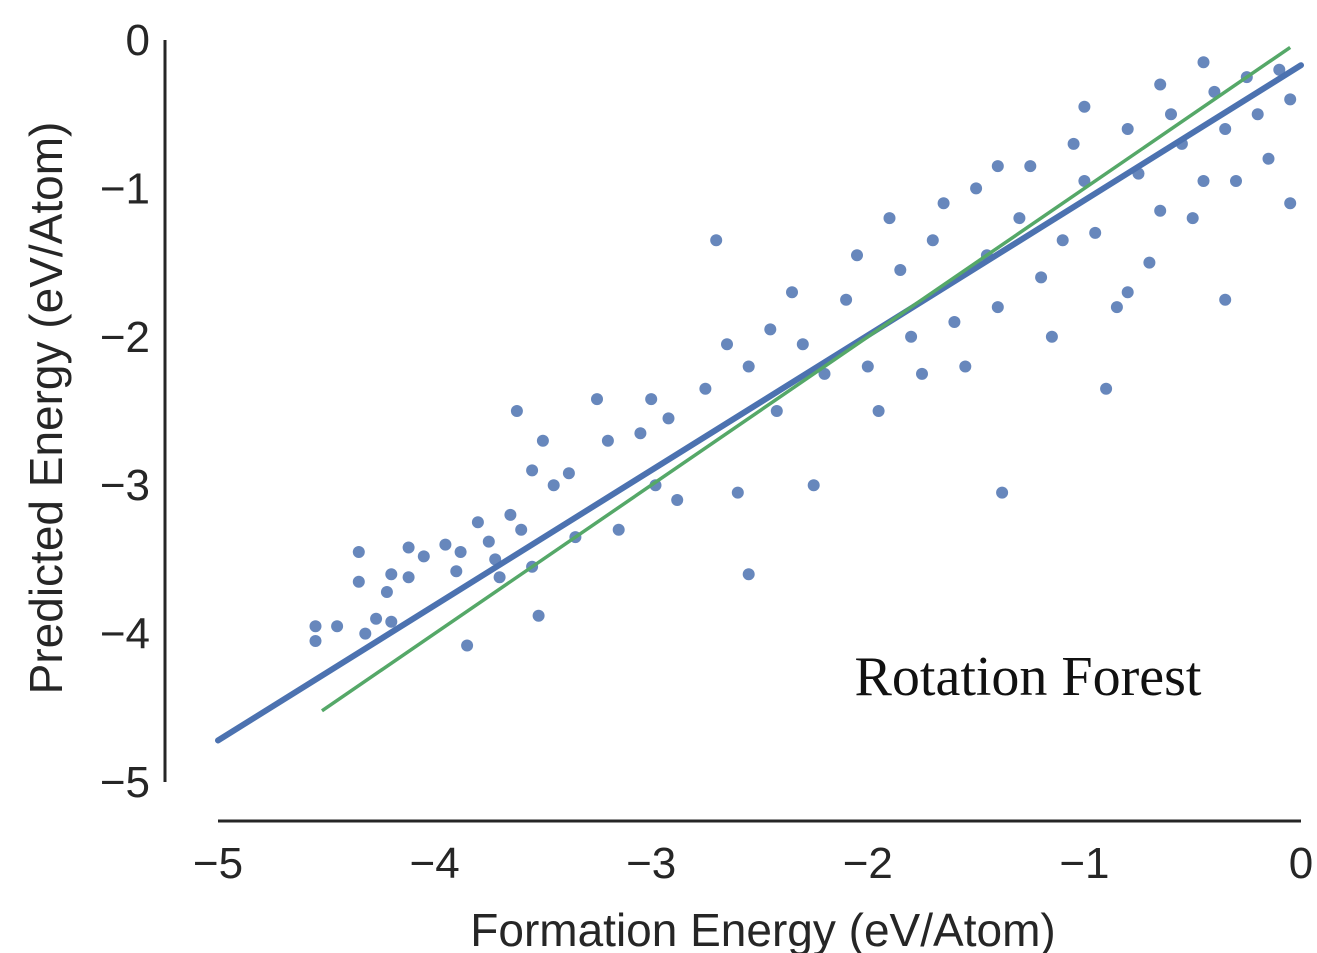 The width and height of the screenshot is (1317, 953). I want to click on model-annotation: Rotation Forest, so click(1028, 677).